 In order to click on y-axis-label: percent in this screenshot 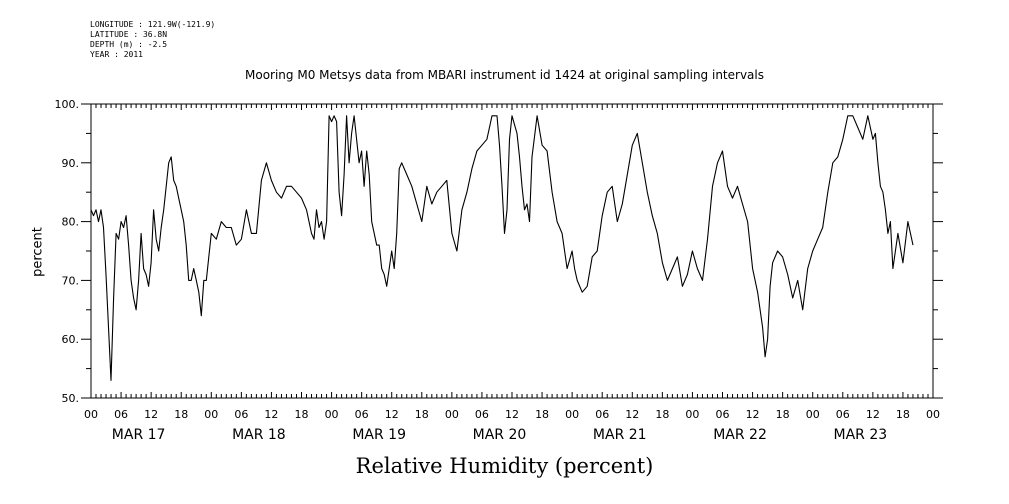, I will do `click(38, 252)`.